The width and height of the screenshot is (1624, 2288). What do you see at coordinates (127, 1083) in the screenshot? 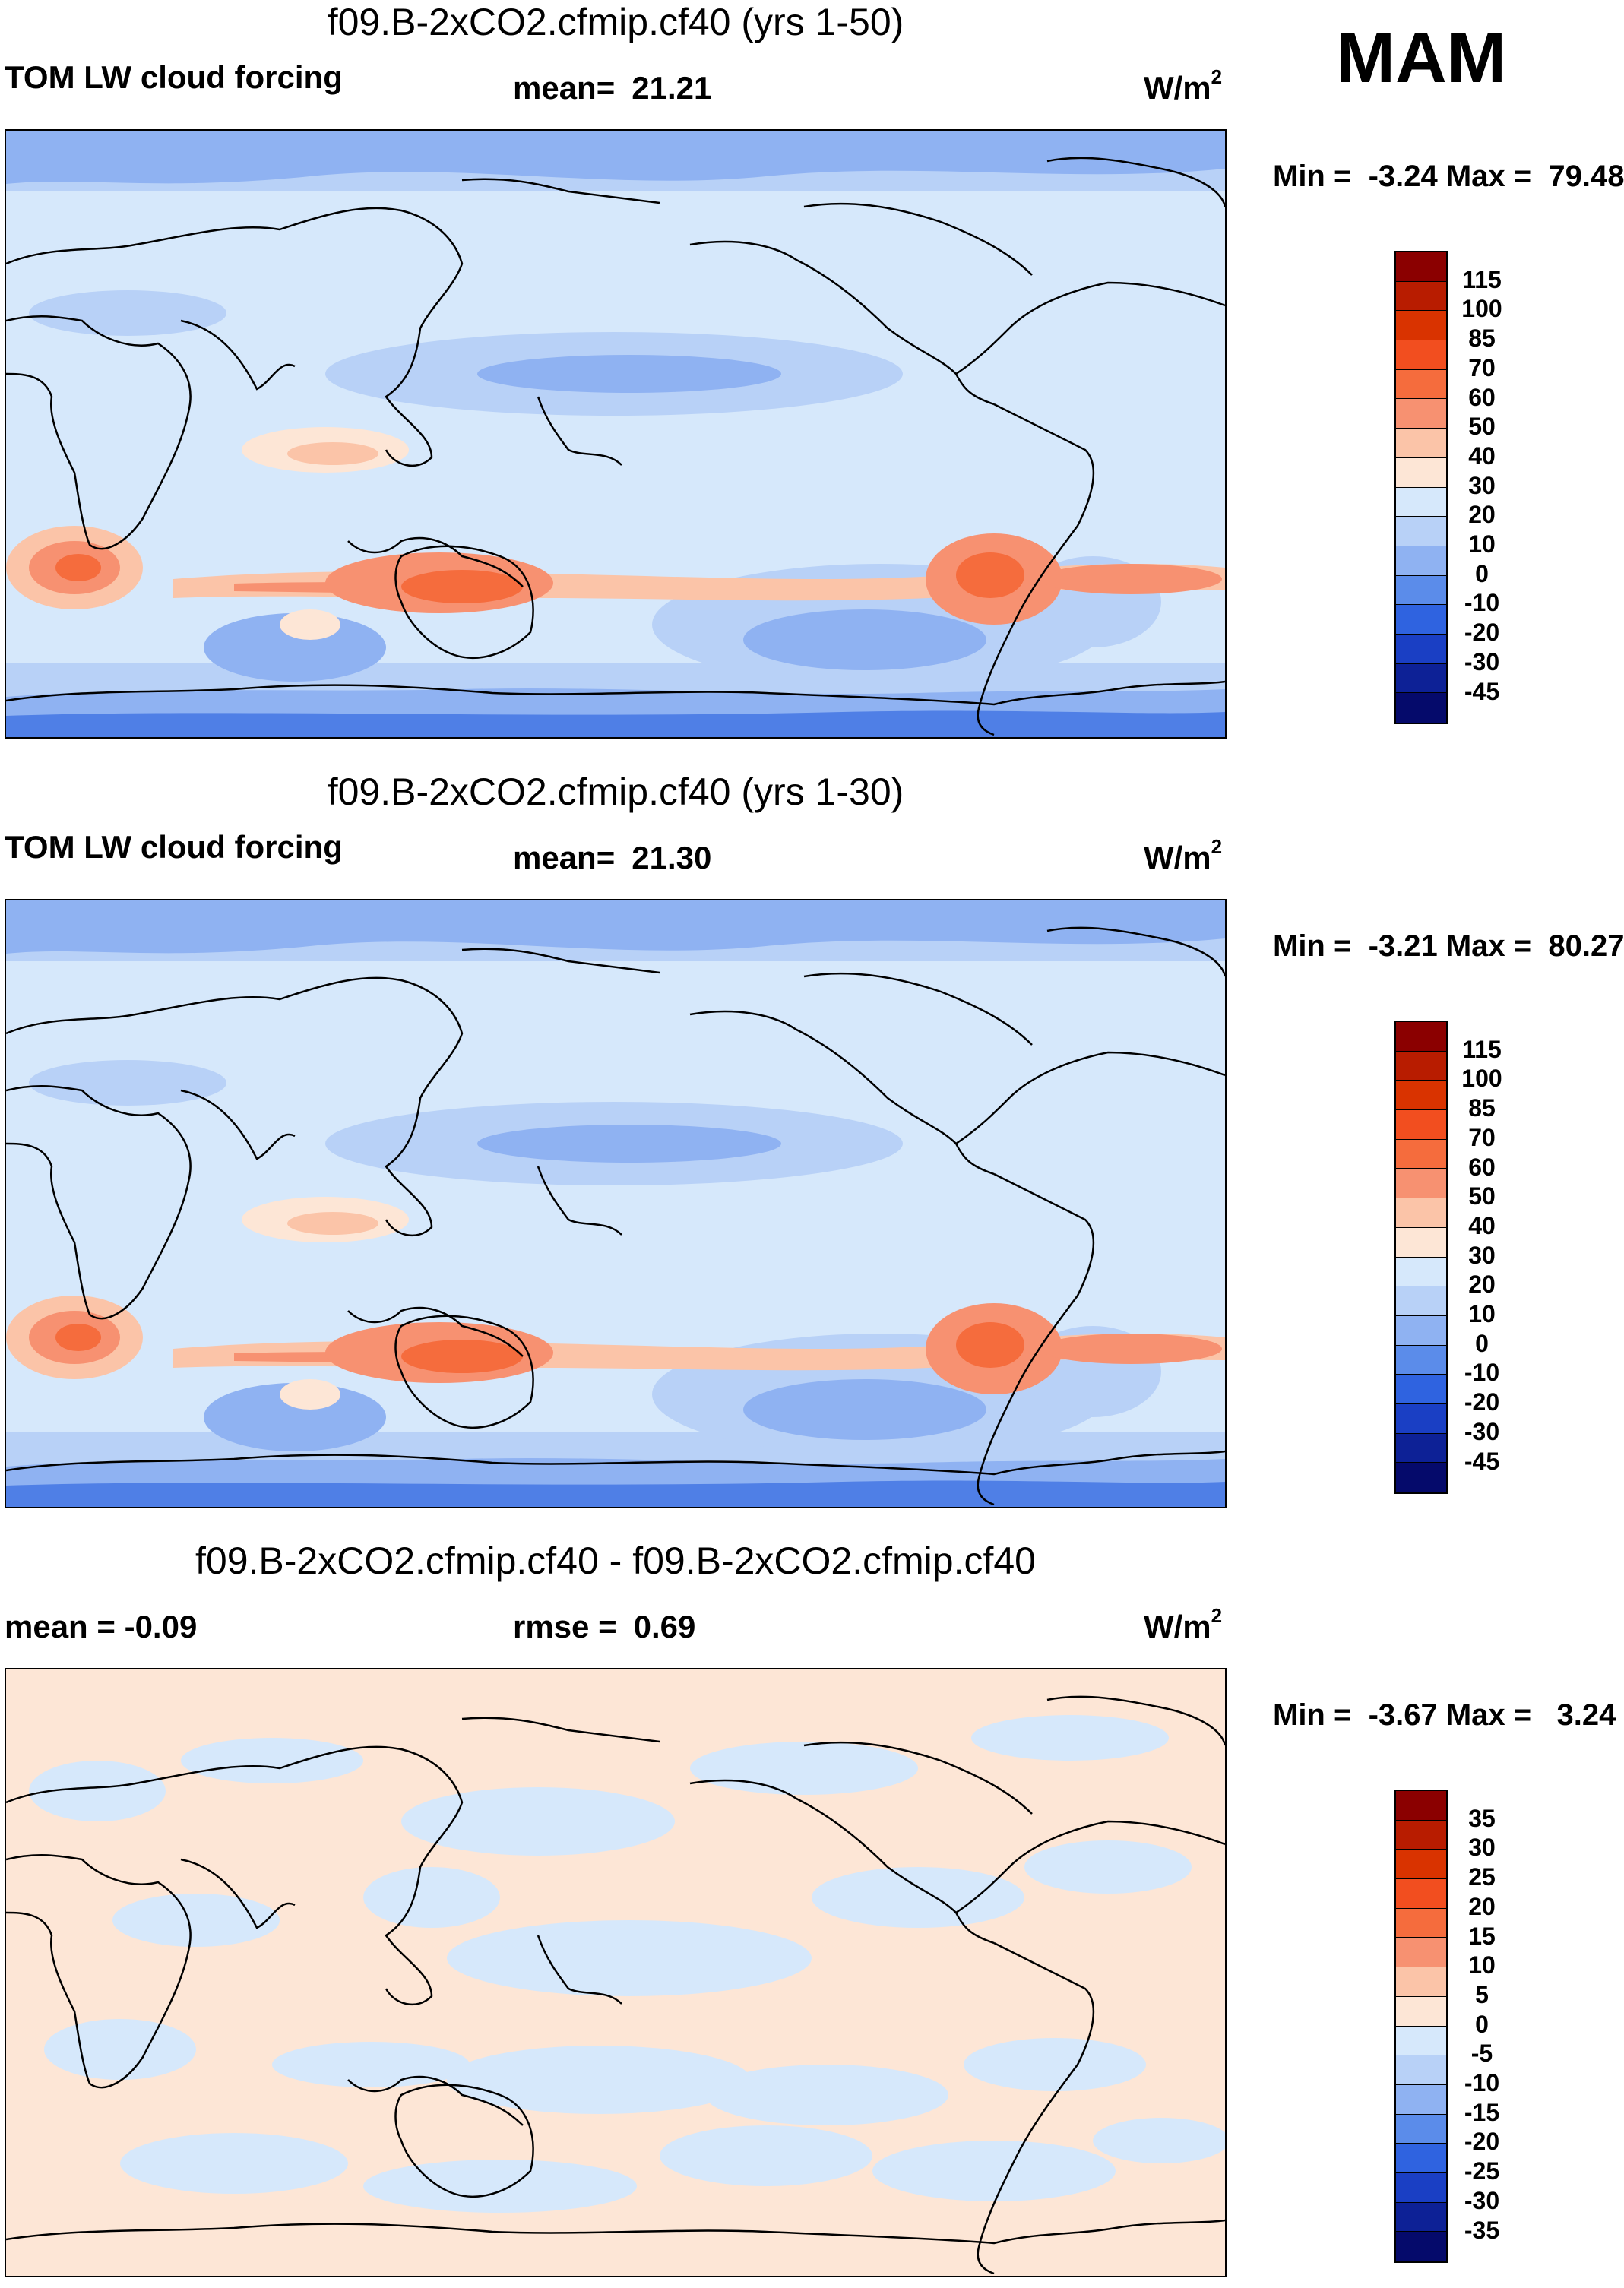
I see `sahara-band` at bounding box center [127, 1083].